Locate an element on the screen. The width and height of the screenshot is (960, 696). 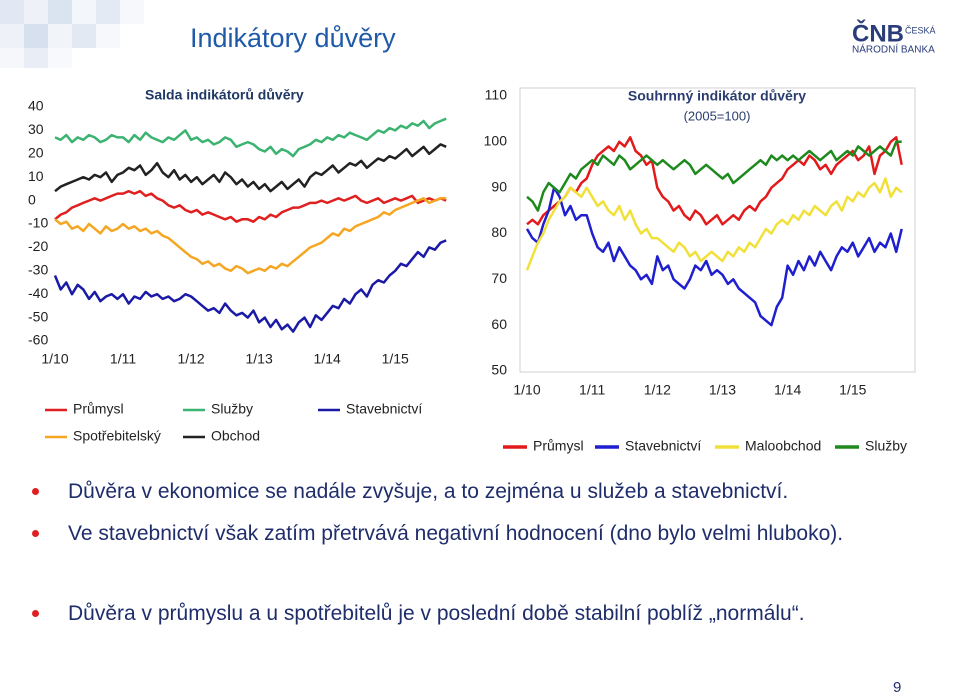
y-tick-label: 60 is located at coordinates (499, 324).